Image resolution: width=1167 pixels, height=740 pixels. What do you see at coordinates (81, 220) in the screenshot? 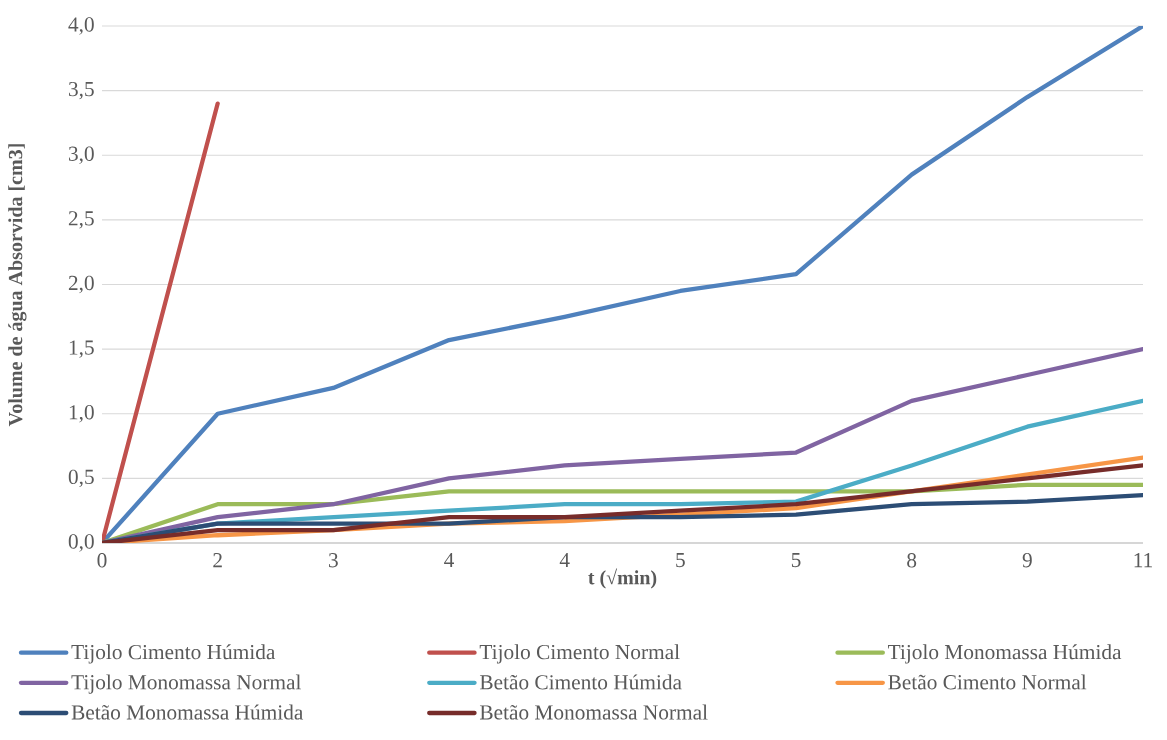
I see `y-tick-label: 2,5` at bounding box center [81, 220].